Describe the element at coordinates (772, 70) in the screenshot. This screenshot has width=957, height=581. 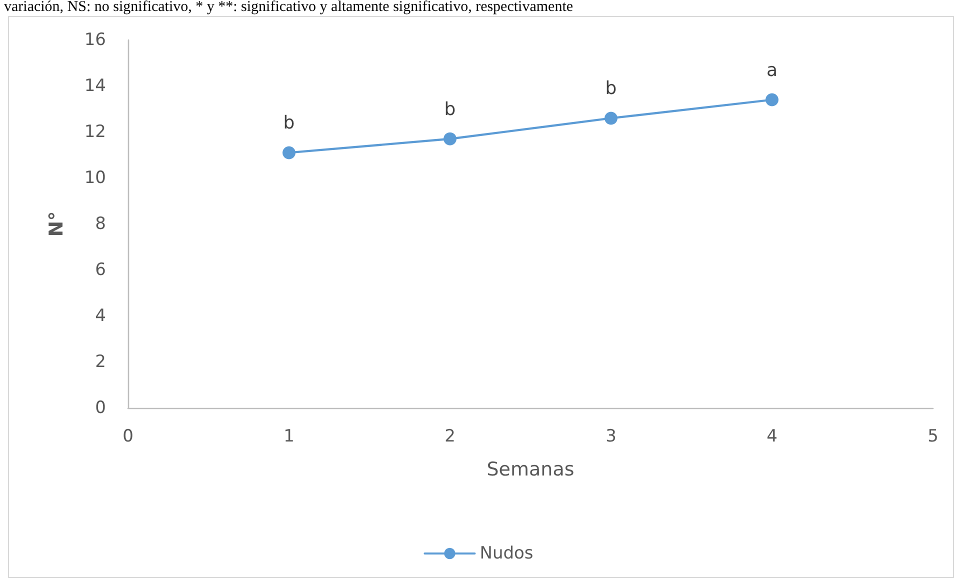
I see `data-label: a` at that location.